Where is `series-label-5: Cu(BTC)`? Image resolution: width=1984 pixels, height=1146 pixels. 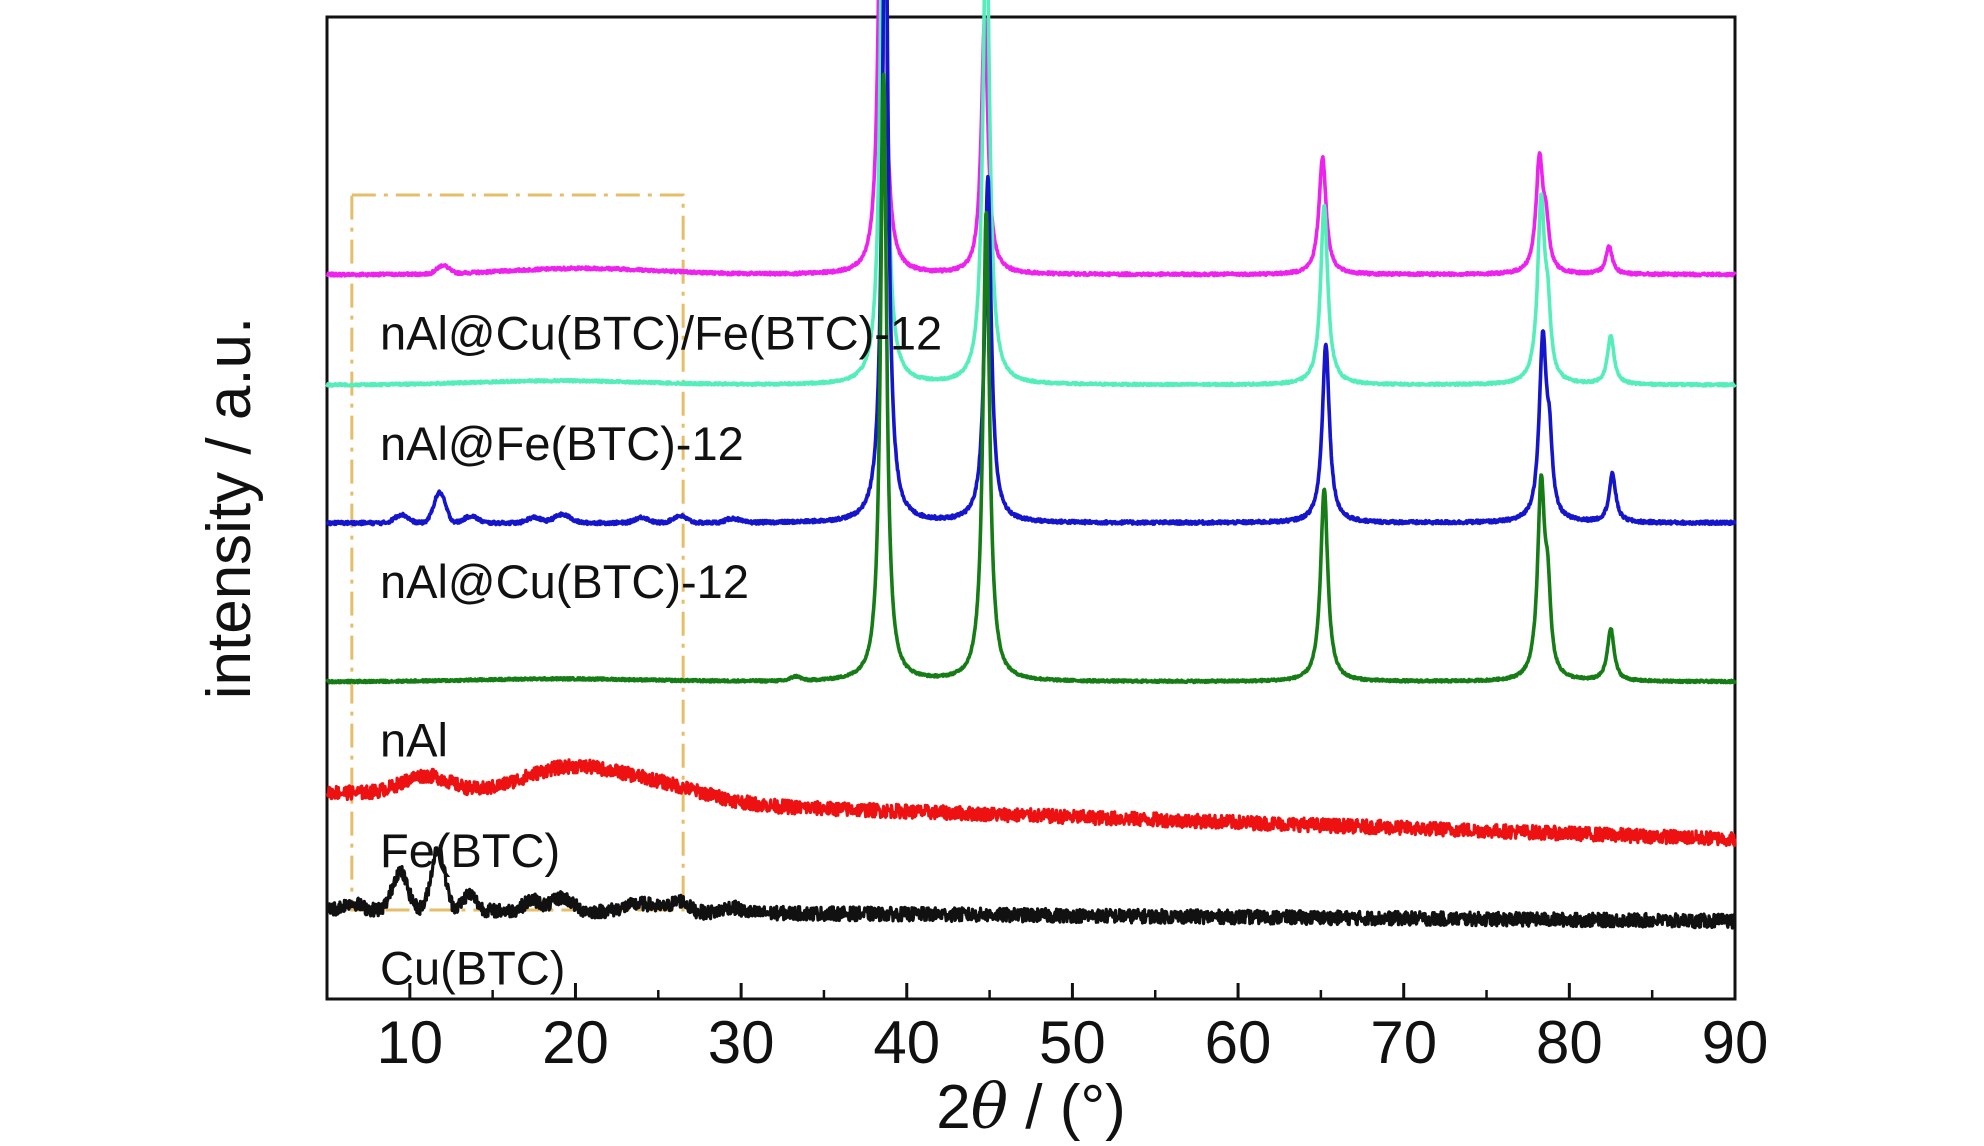
series-label-5: Cu(BTC) is located at coordinates (472, 967).